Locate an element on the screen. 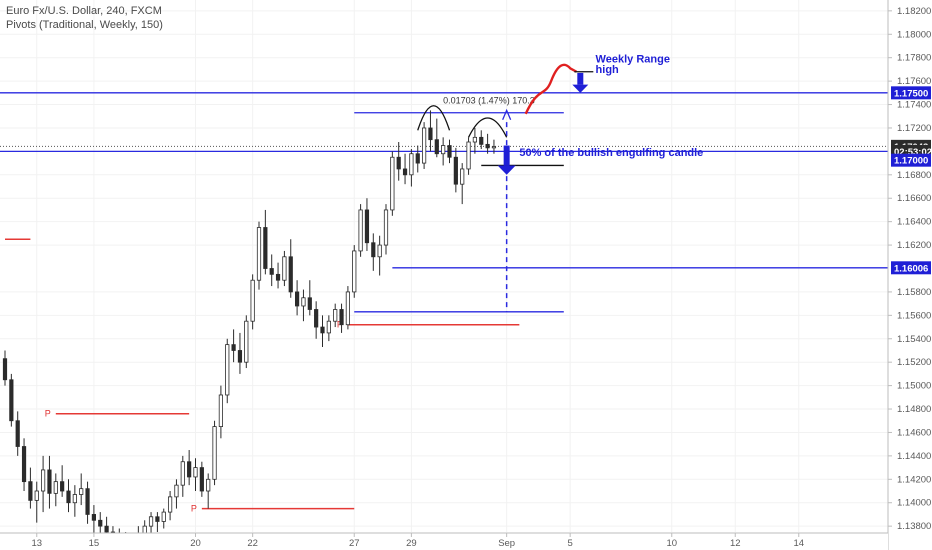 The width and height of the screenshot is (932, 550). y-tick-label: 1.17200 is located at coordinates (914, 128).